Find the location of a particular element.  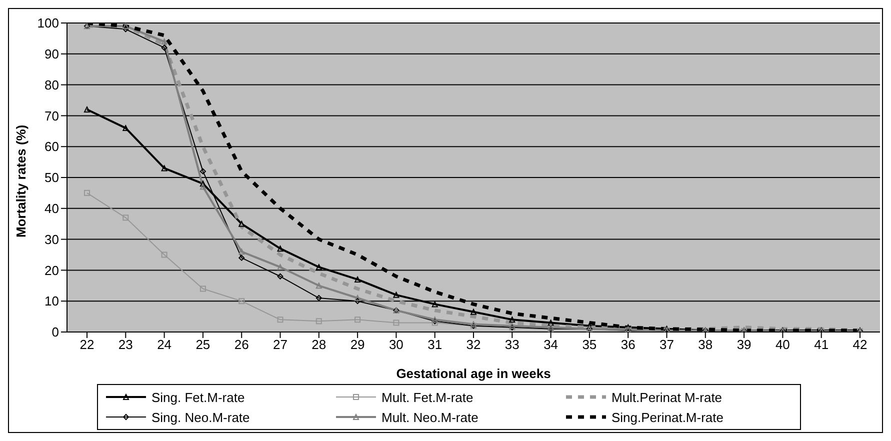

y-tick-label: 100 is located at coordinates (48, 23).